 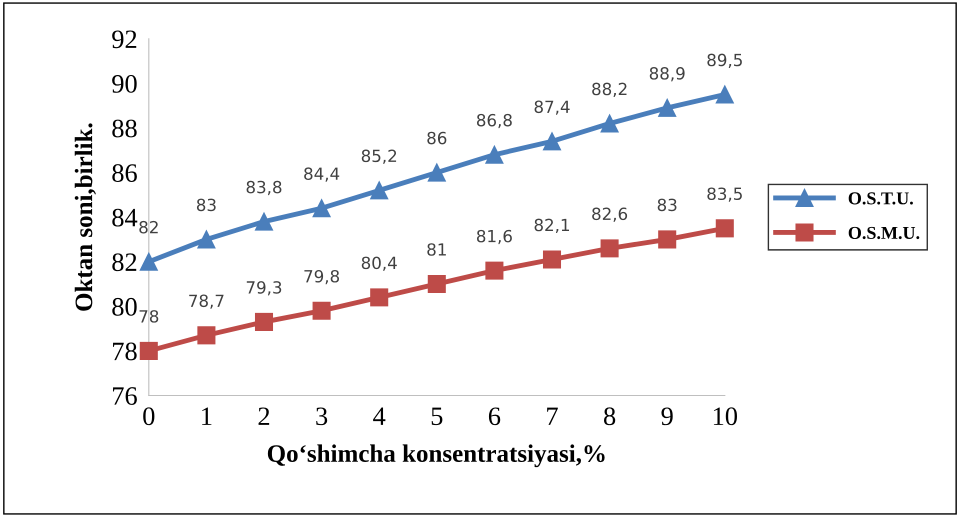 What do you see at coordinates (609, 89) in the screenshot?
I see `data-label: 88,2` at bounding box center [609, 89].